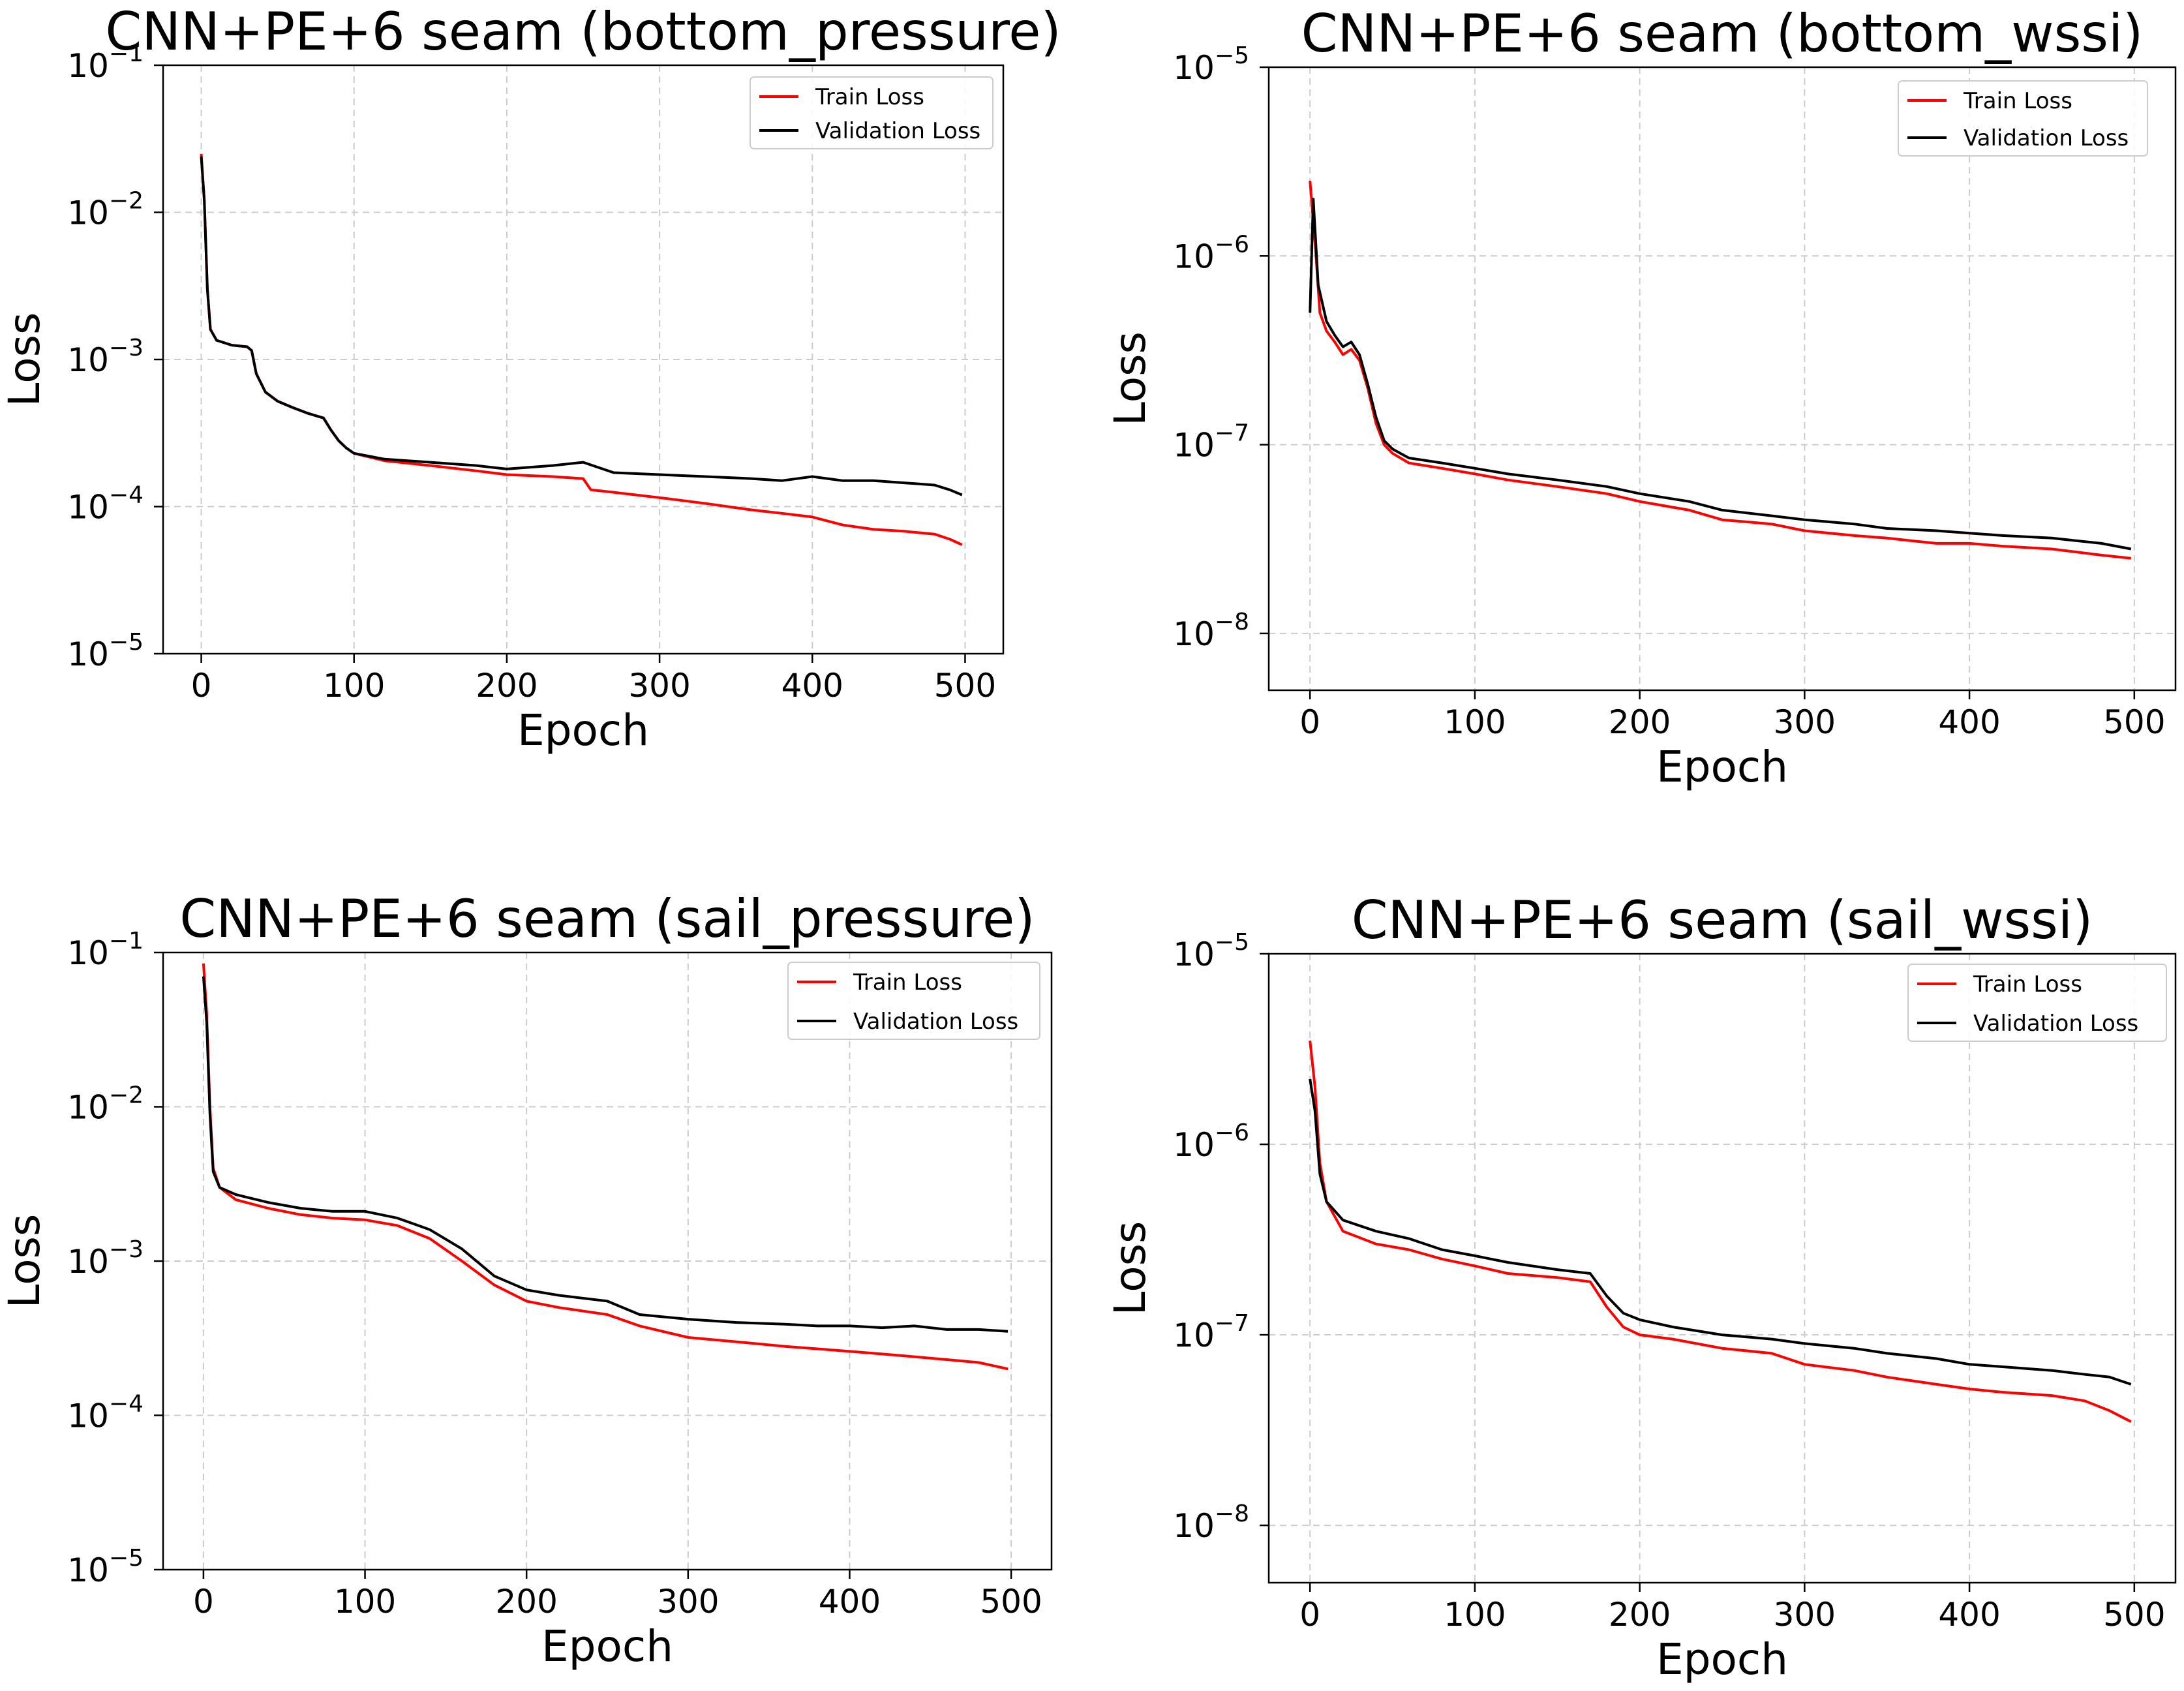 The width and height of the screenshot is (2184, 1691). What do you see at coordinates (127, 495) in the screenshot?
I see `y-tick-exponent: −4` at bounding box center [127, 495].